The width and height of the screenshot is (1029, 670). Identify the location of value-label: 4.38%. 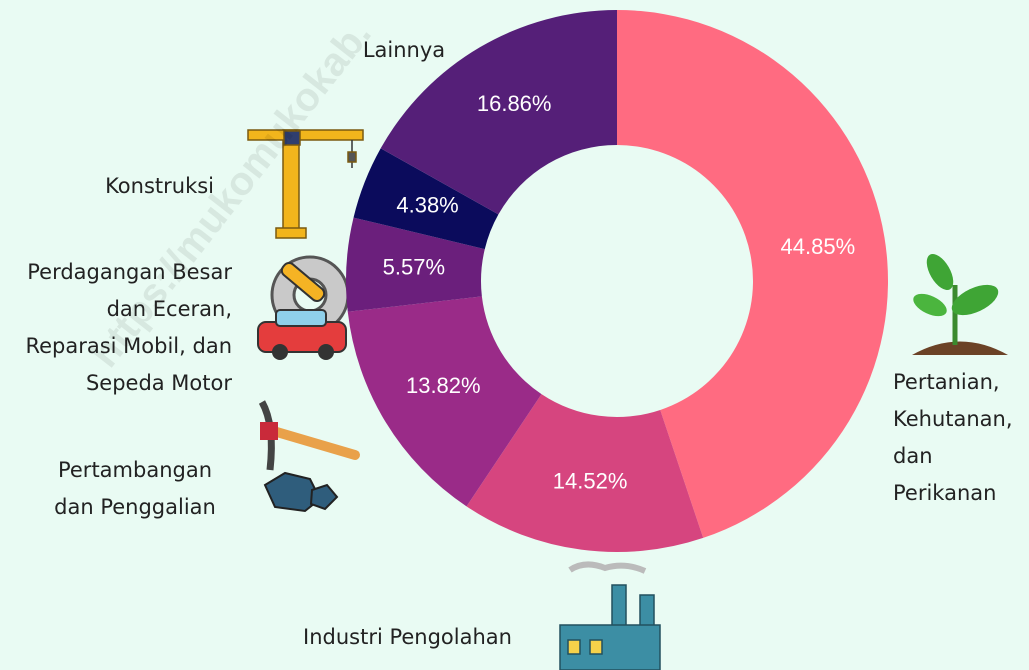
(427, 204).